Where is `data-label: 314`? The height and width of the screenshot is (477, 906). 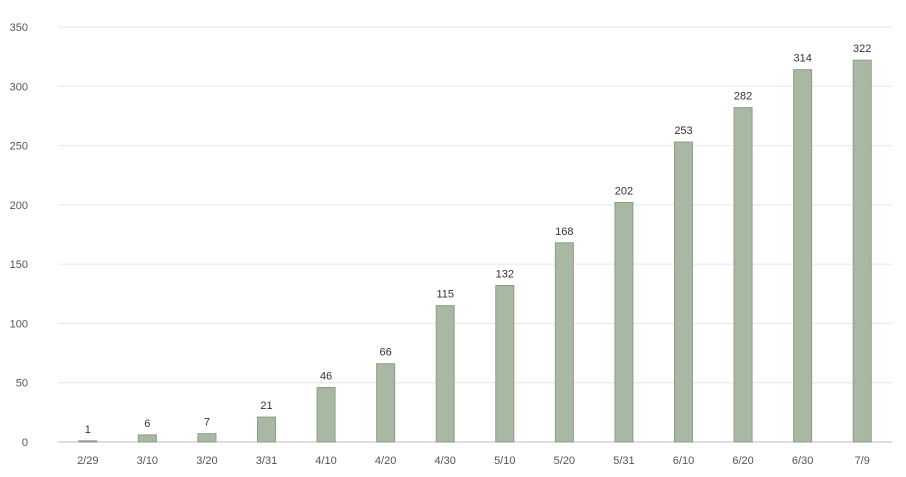
data-label: 314 is located at coordinates (802, 59).